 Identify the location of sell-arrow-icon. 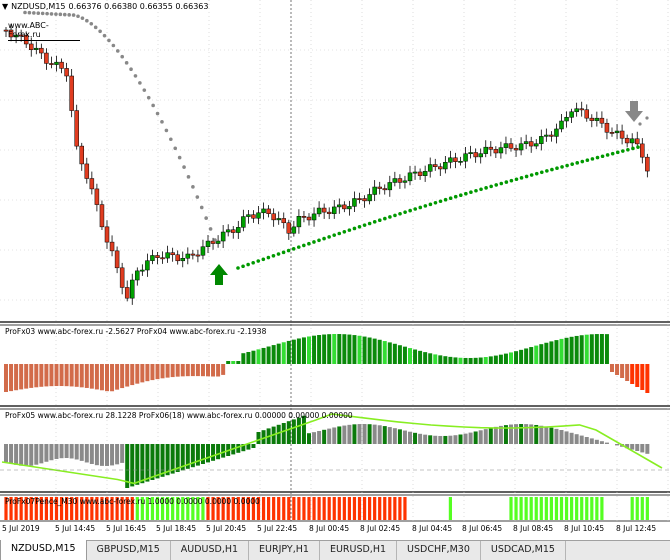
(634, 111).